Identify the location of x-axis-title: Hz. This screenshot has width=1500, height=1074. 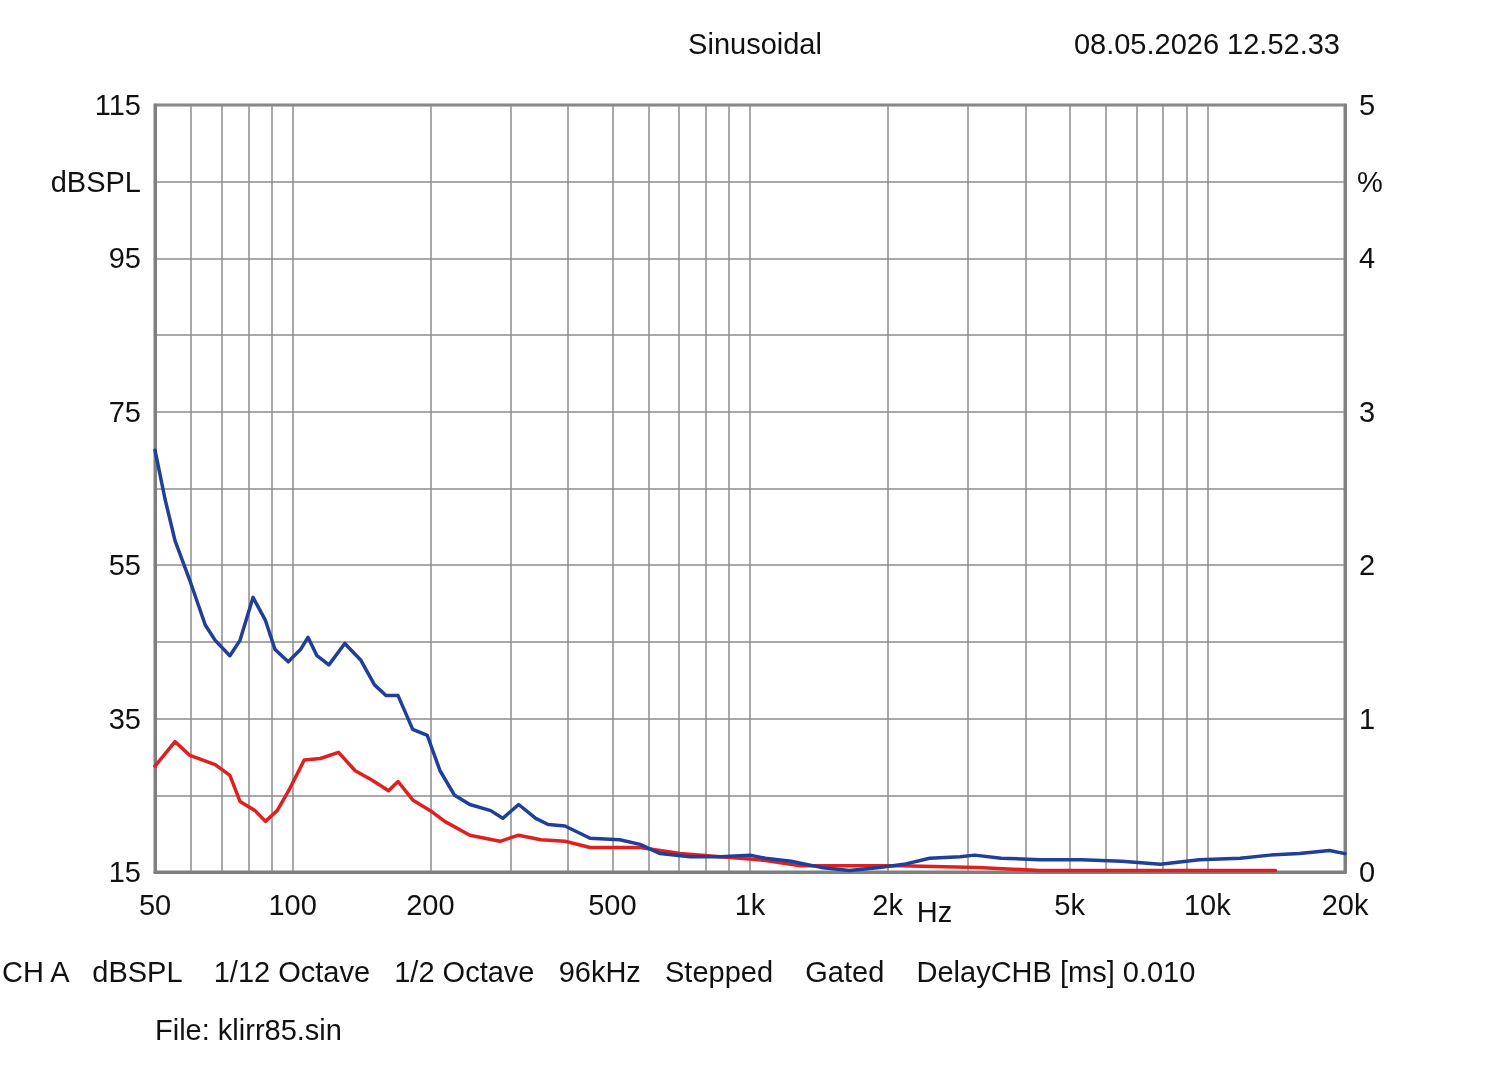
(934, 912).